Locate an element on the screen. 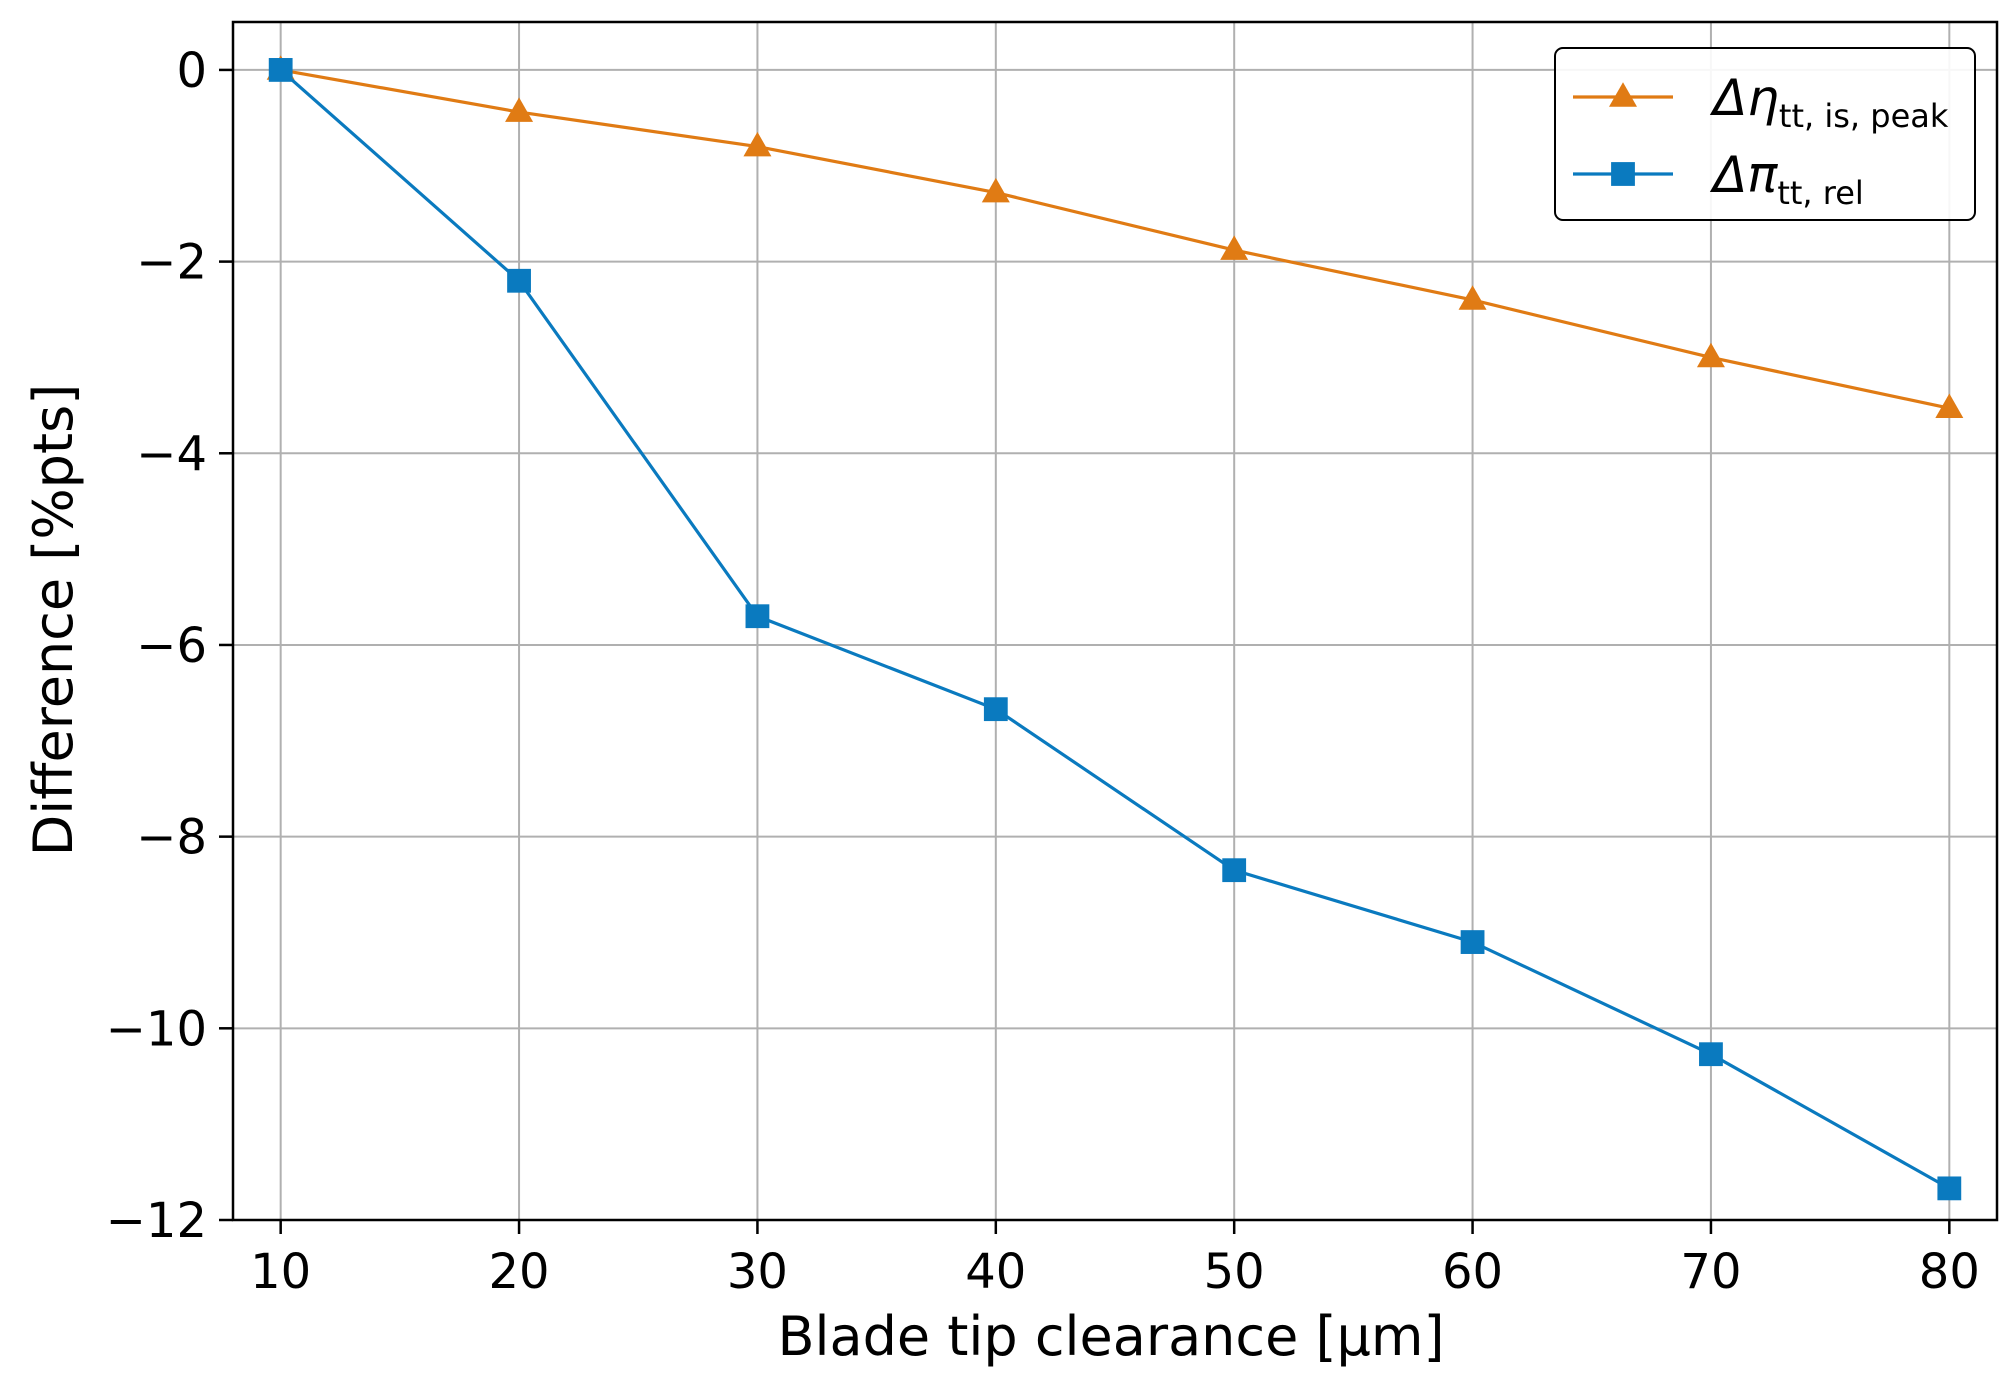  legend-label: Δπtt, rel is located at coordinates (1786, 179).